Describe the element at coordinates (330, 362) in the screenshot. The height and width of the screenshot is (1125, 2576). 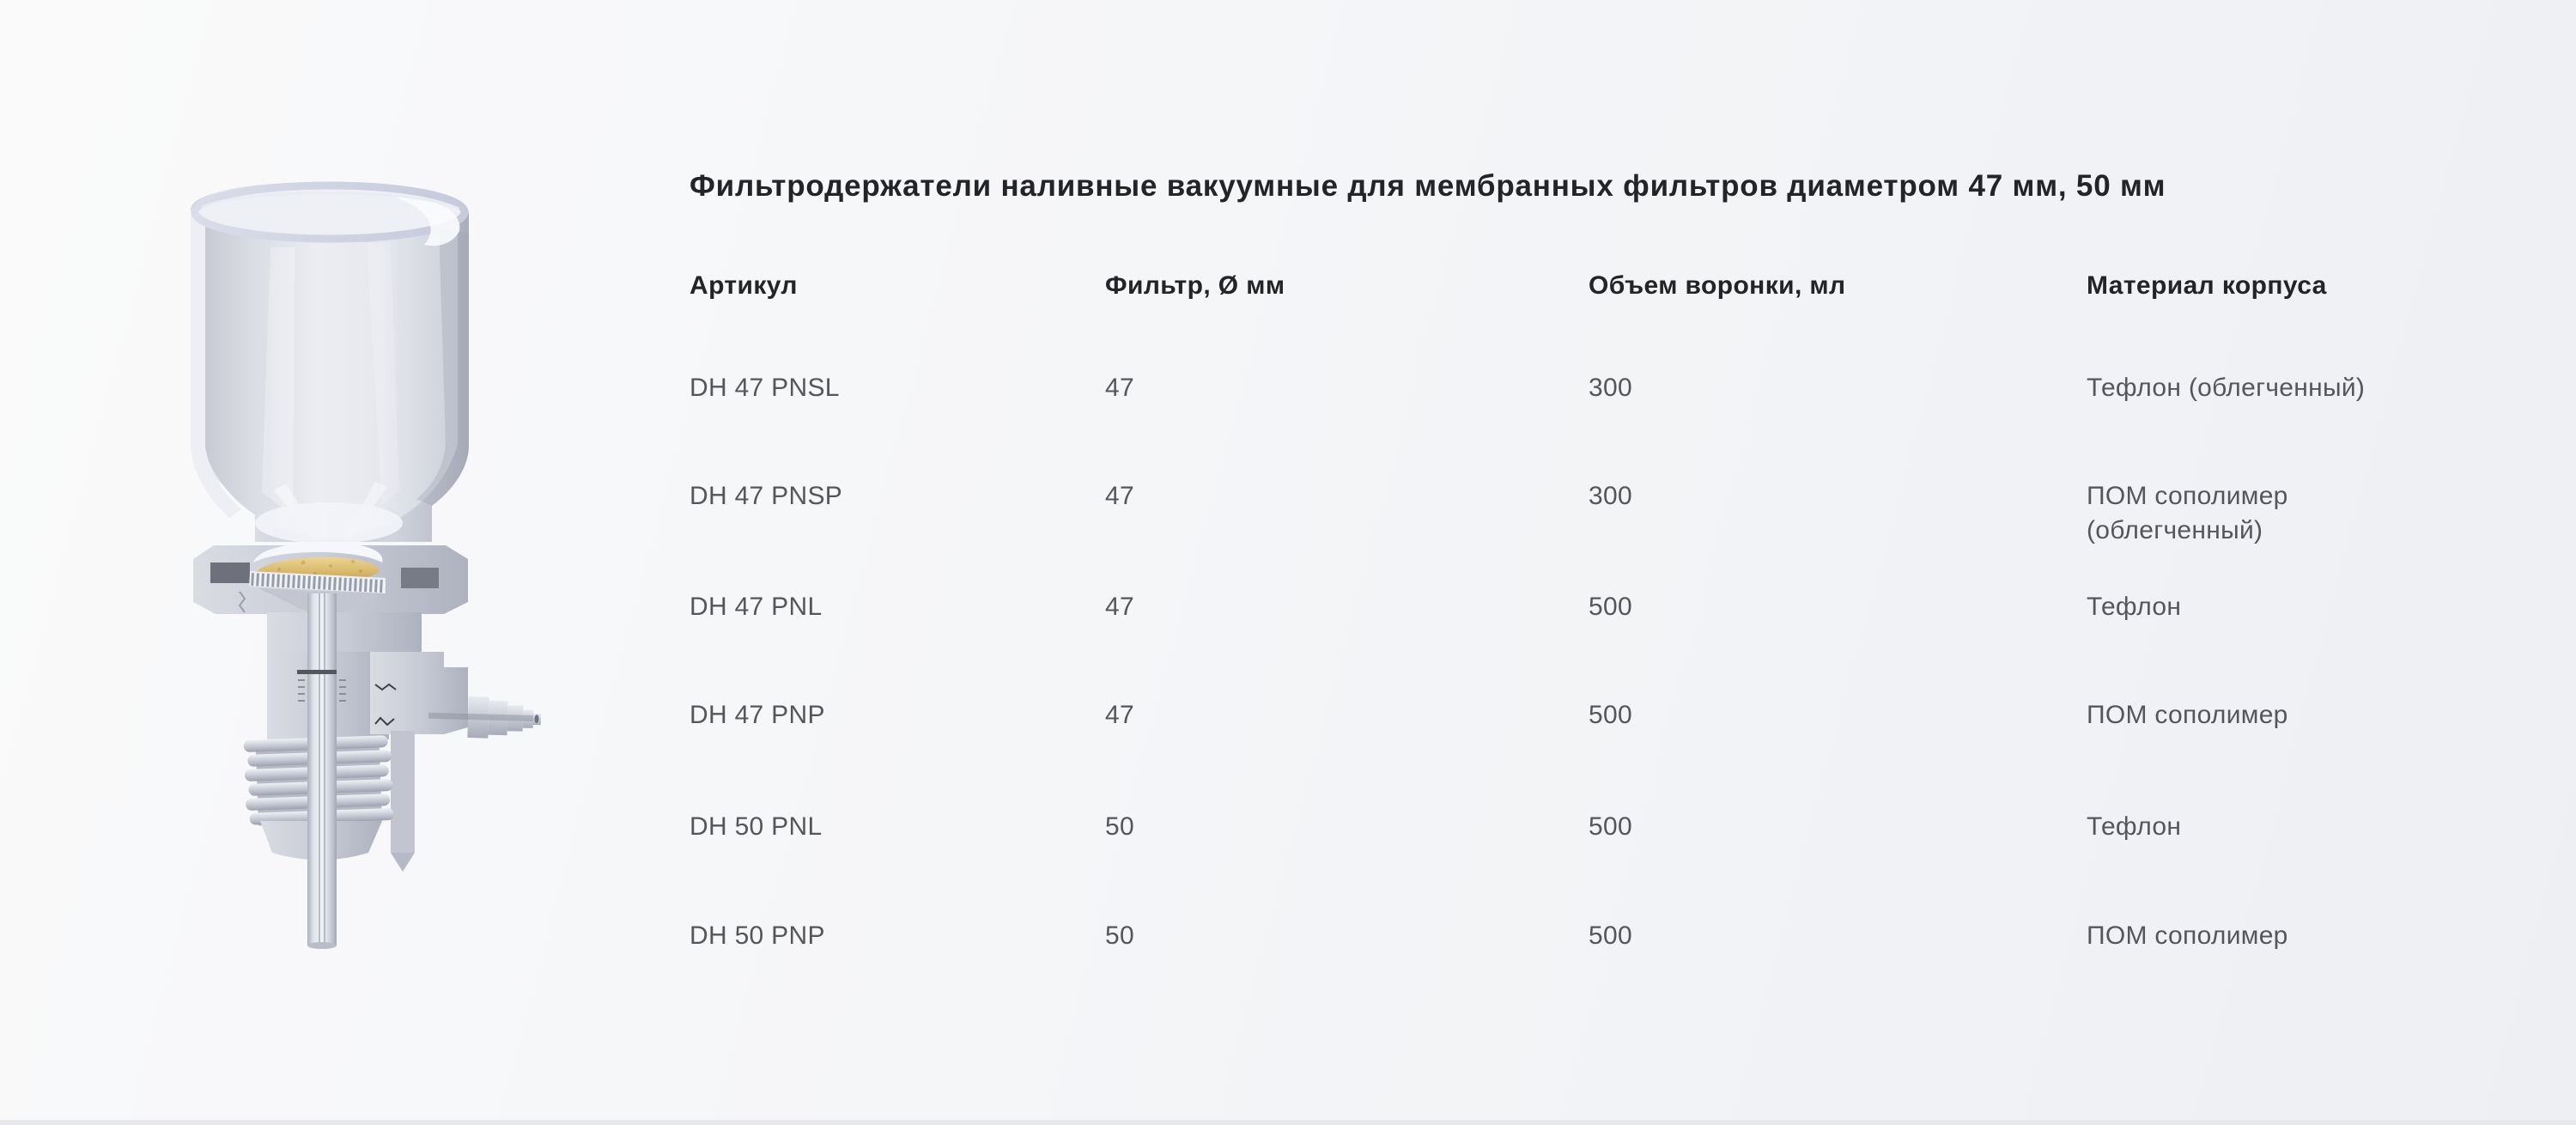
I see `funnel-cup` at that location.